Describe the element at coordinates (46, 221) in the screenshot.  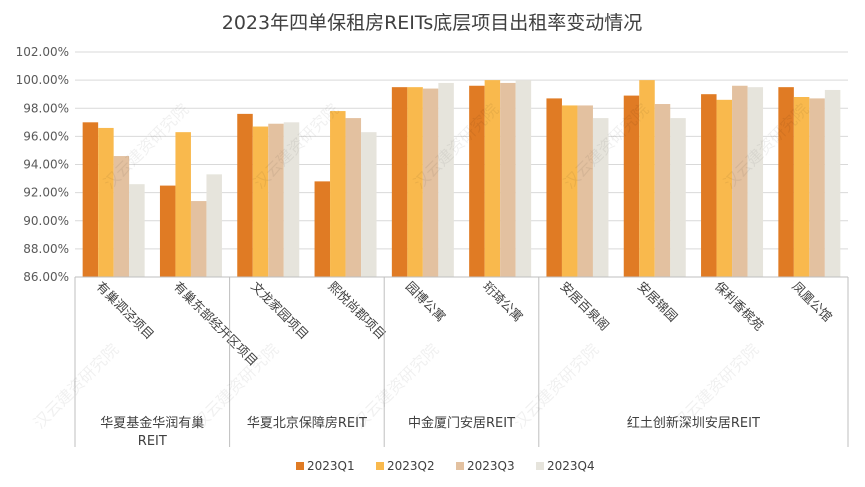
I see `y-tick-label: 90.00%` at that location.